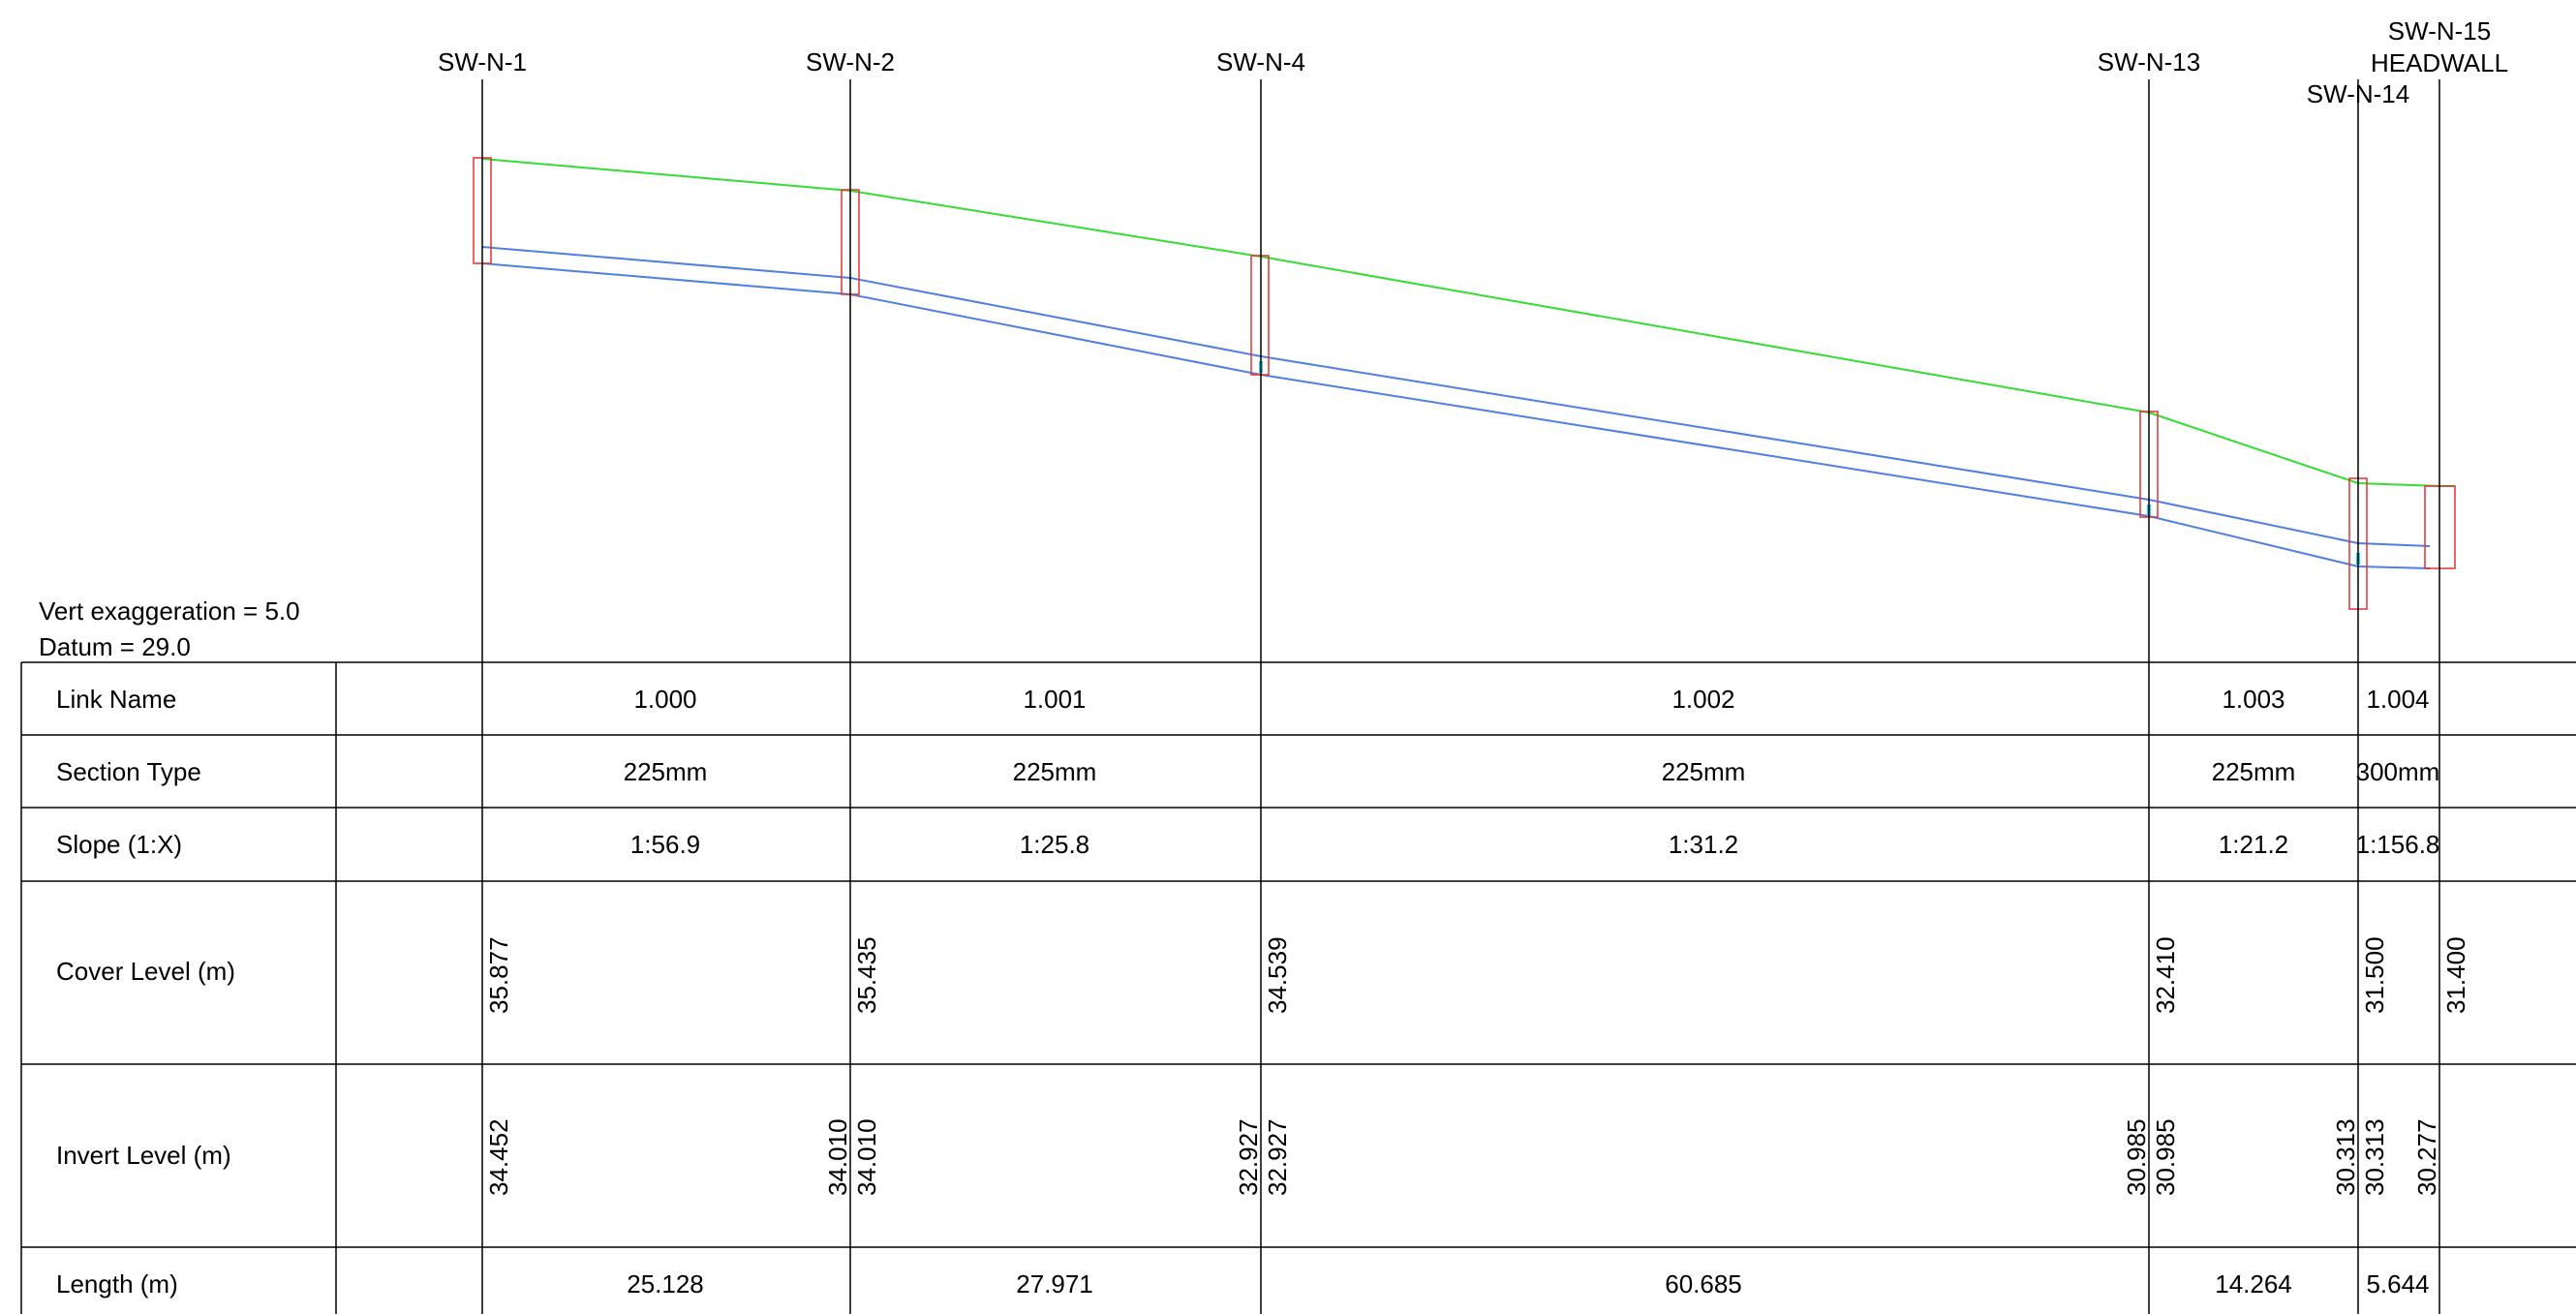  What do you see at coordinates (2439, 63) in the screenshot?
I see `manhole-label-sub: HEADWALL` at bounding box center [2439, 63].